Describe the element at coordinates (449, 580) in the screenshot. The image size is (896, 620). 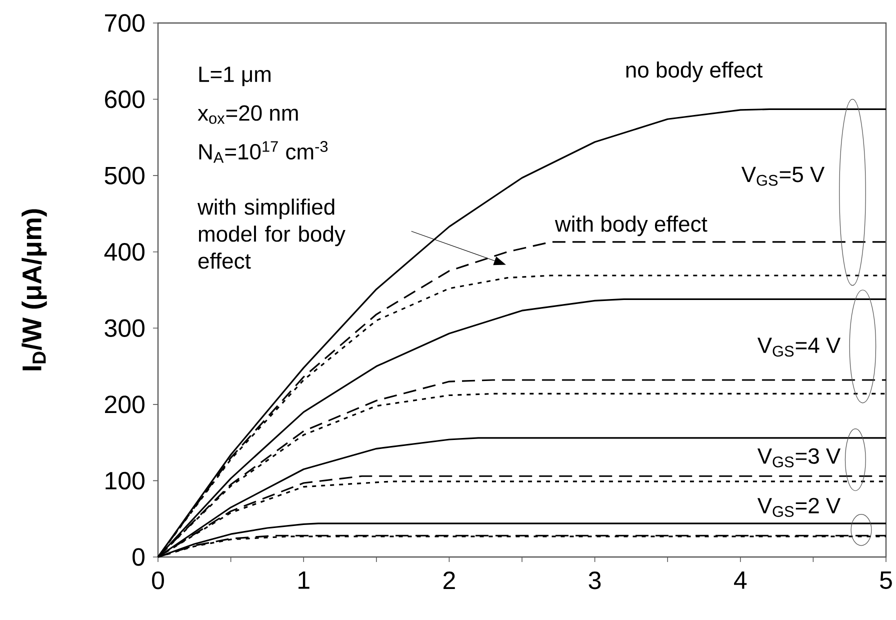
I see `x-tick-label: 2` at that location.